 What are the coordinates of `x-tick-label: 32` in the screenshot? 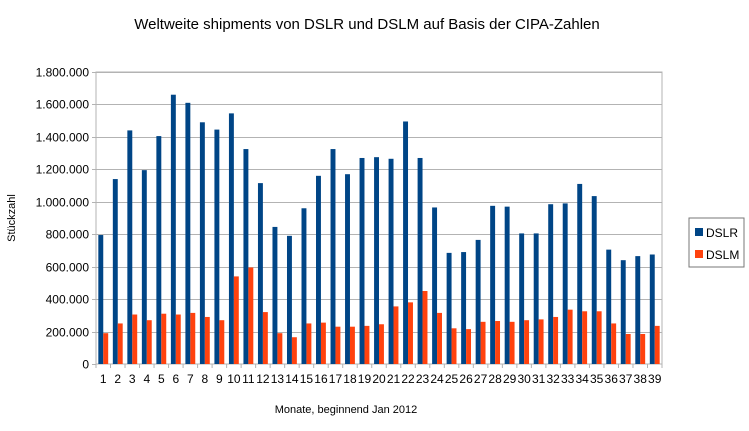 It's located at (553, 379).